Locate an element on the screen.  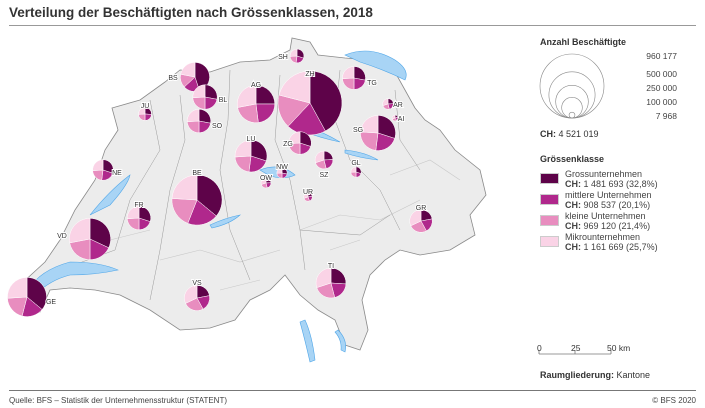
canton-label: JU is located at coordinates (145, 106).